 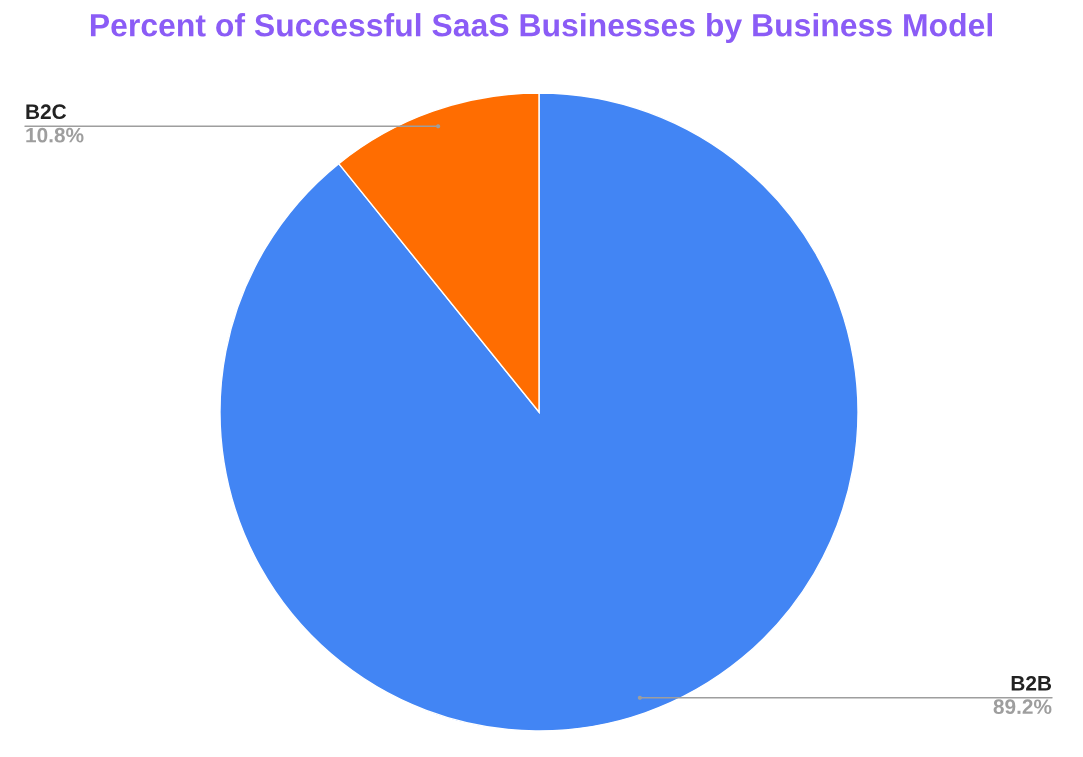 I want to click on slice-label: B2C, so click(x=46, y=112).